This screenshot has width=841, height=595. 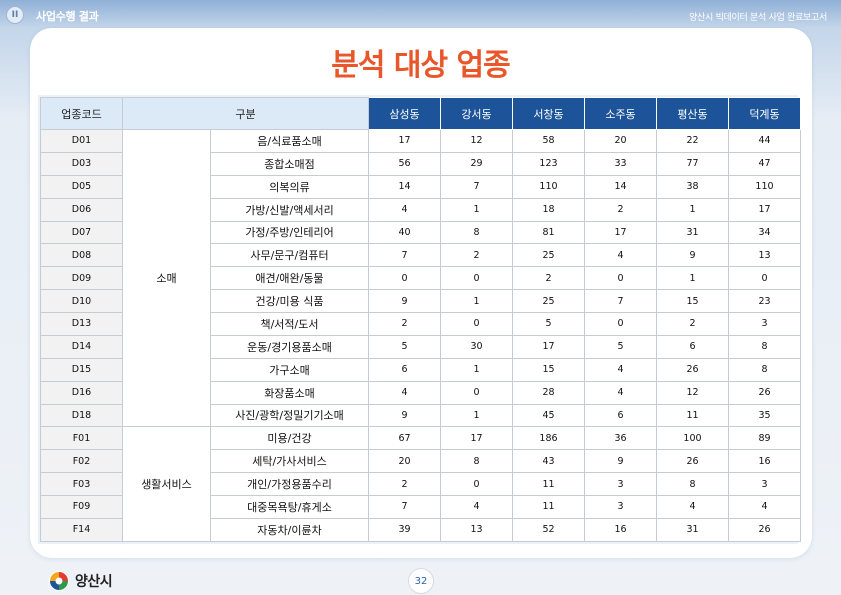 I want to click on industry-name-cell: 음/식료품소매, so click(x=289, y=141).